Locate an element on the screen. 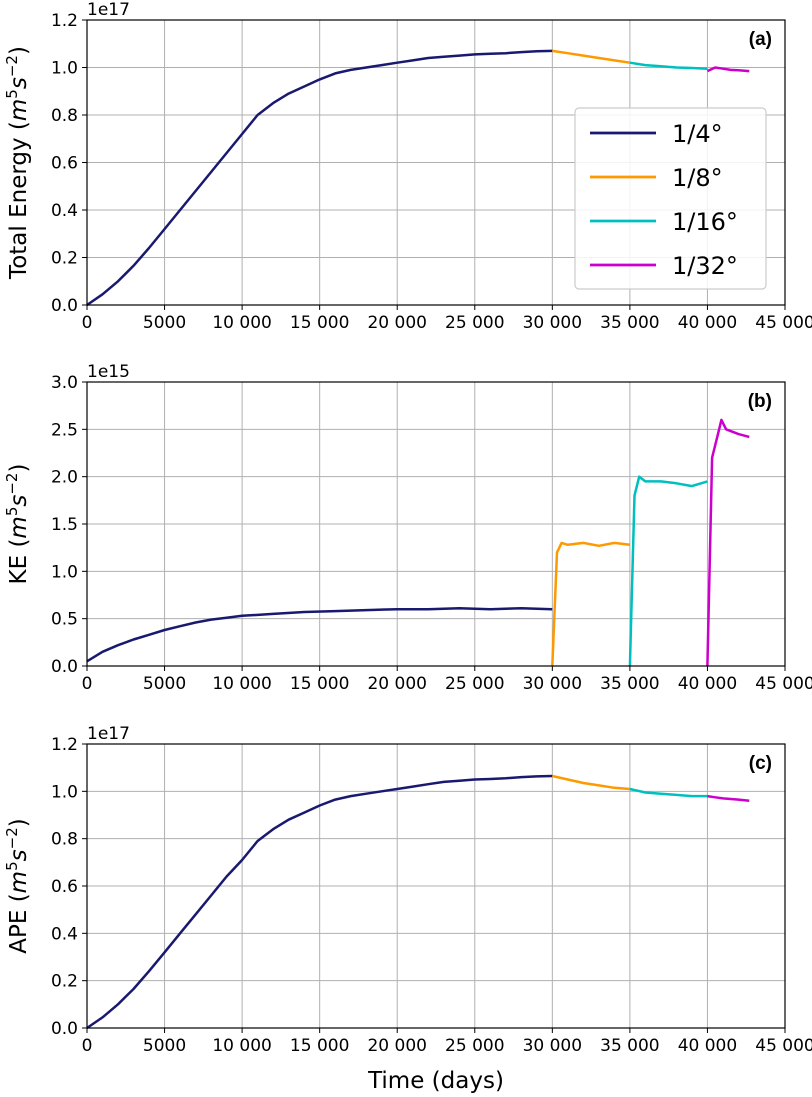 The image size is (812, 1097). y-axis-label: Total Energy (m5s−2) is located at coordinates (17, 163).